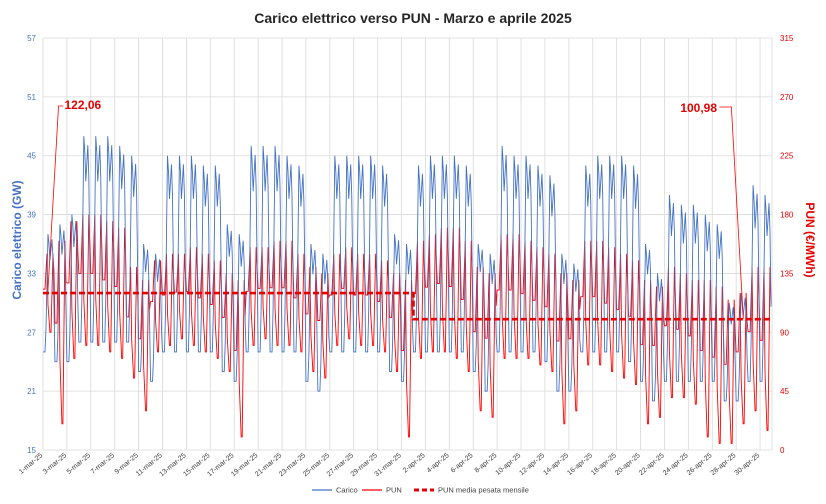  Describe the element at coordinates (420, 490) in the screenshot. I see `legend: Carico PUN PUN media pesata mensile` at that location.